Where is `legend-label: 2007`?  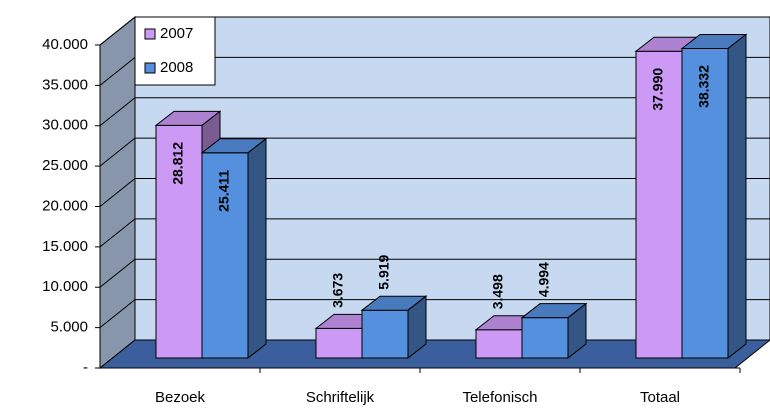 legend-label: 2007 is located at coordinates (176, 33).